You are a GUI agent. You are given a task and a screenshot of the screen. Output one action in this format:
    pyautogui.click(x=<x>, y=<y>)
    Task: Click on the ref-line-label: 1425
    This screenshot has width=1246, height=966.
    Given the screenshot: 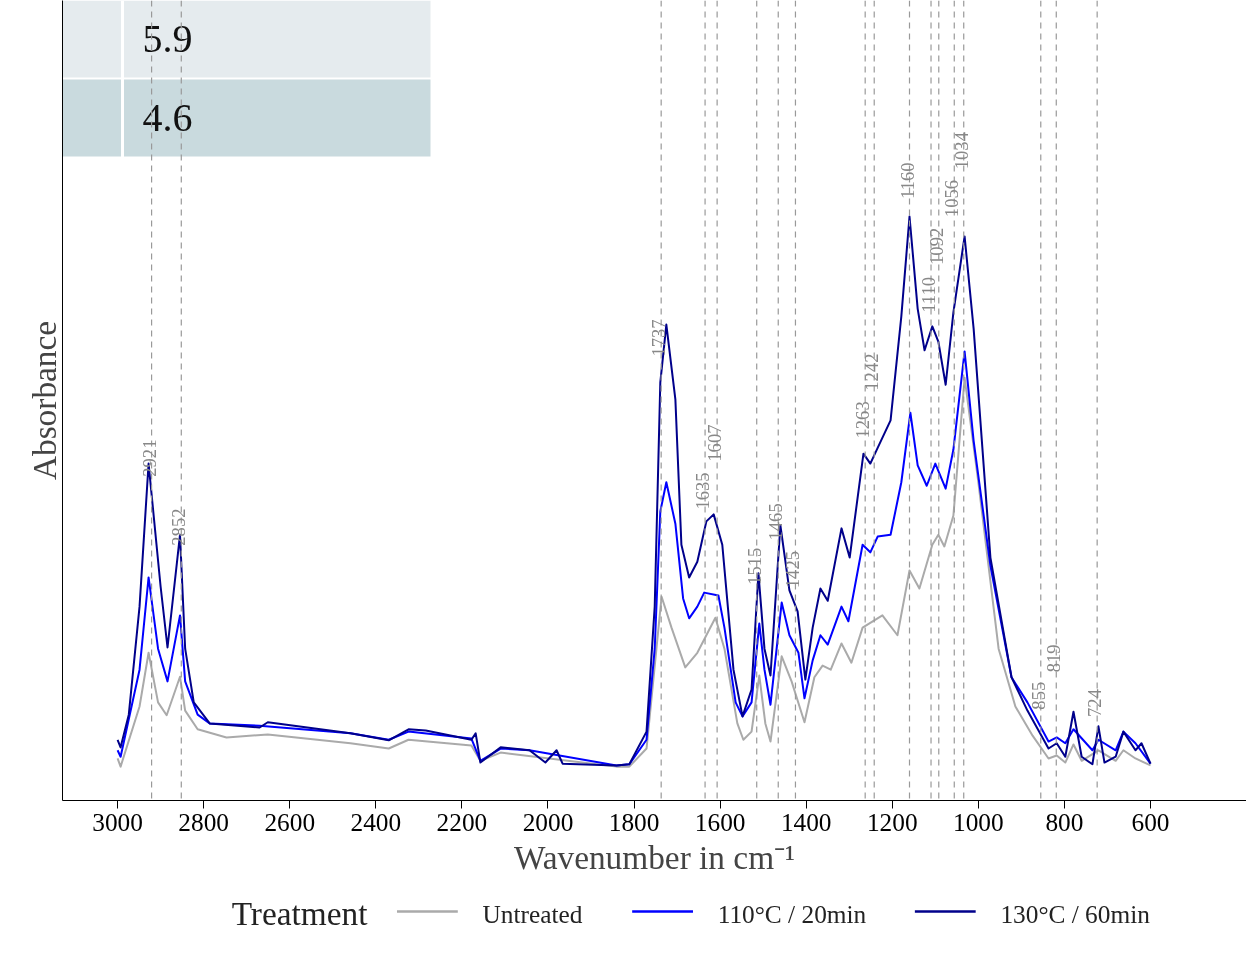 What is the action you would take?
    pyautogui.click(x=793, y=569)
    